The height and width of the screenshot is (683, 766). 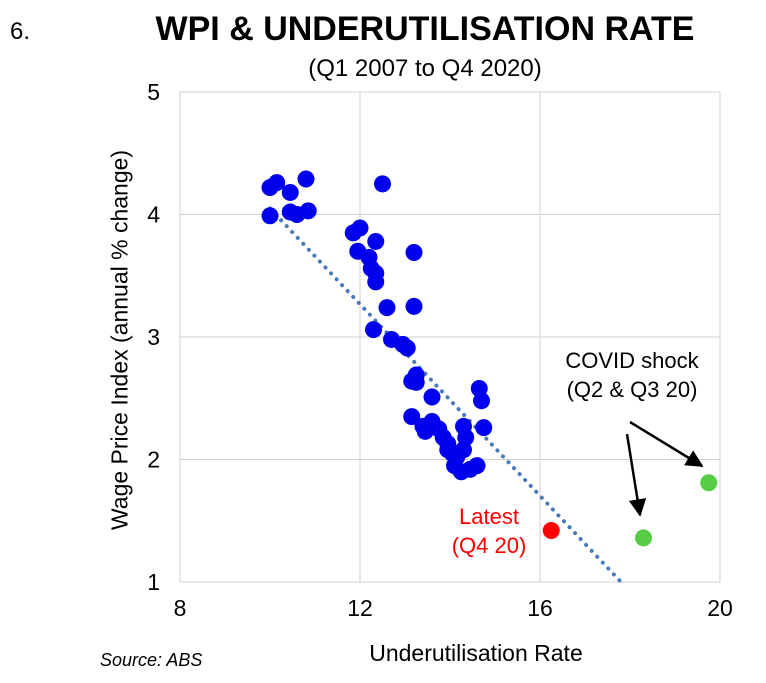 What do you see at coordinates (151, 660) in the screenshot?
I see `source-note: Source: ABS` at bounding box center [151, 660].